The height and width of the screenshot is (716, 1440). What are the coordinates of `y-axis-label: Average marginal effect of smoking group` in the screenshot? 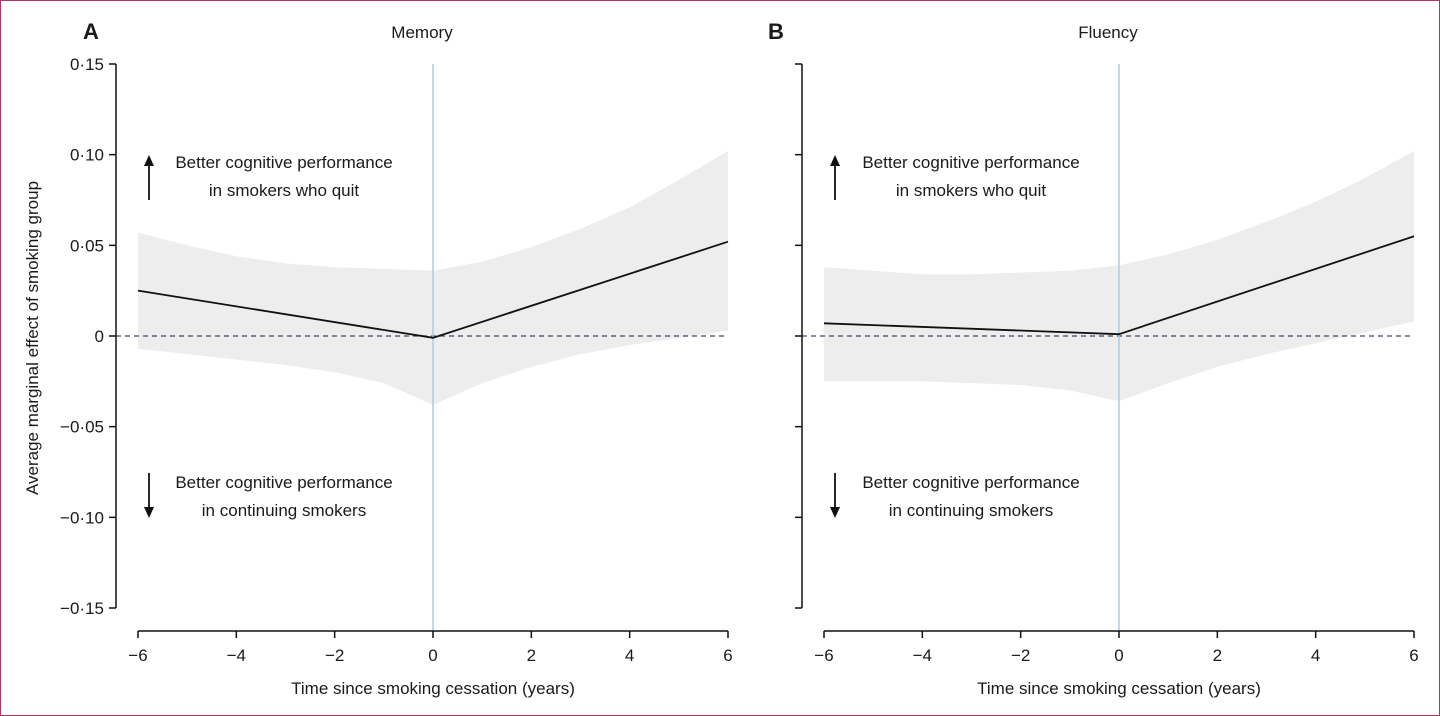 It's located at (32, 338).